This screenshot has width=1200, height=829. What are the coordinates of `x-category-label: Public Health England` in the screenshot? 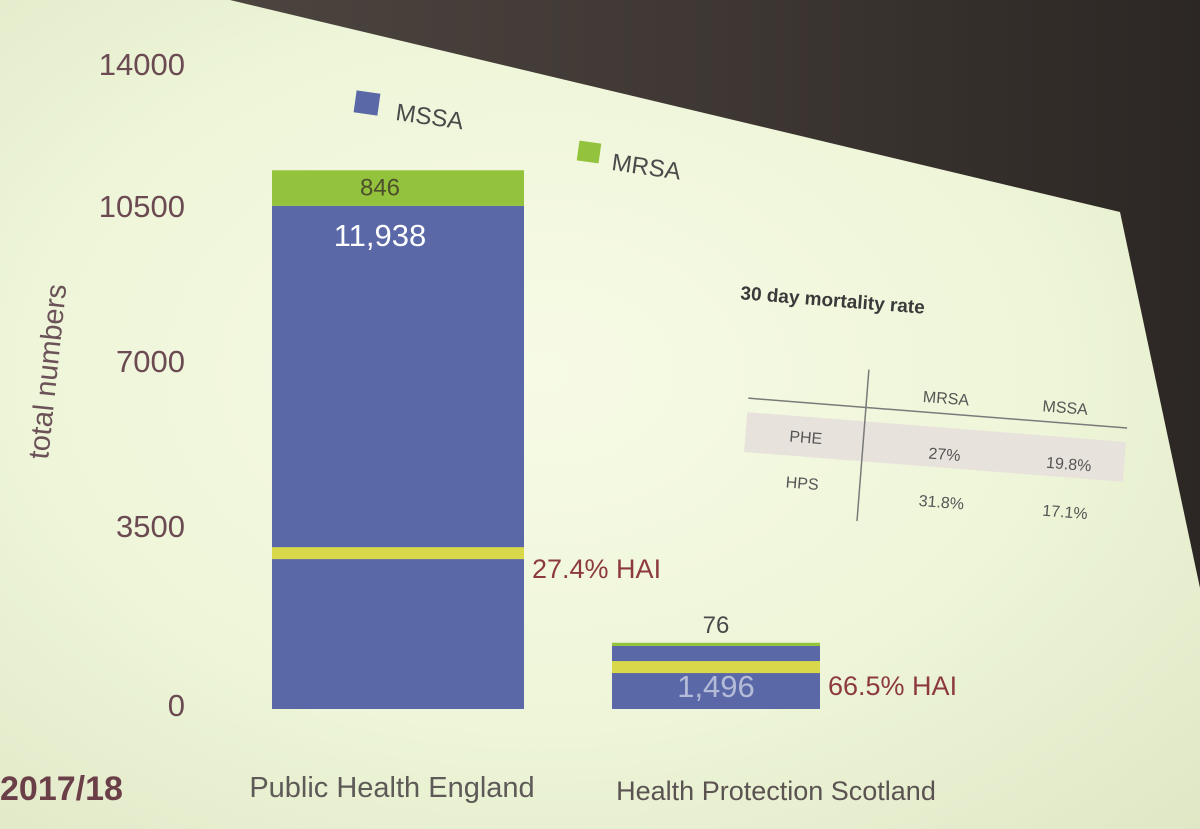 It's located at (391, 788).